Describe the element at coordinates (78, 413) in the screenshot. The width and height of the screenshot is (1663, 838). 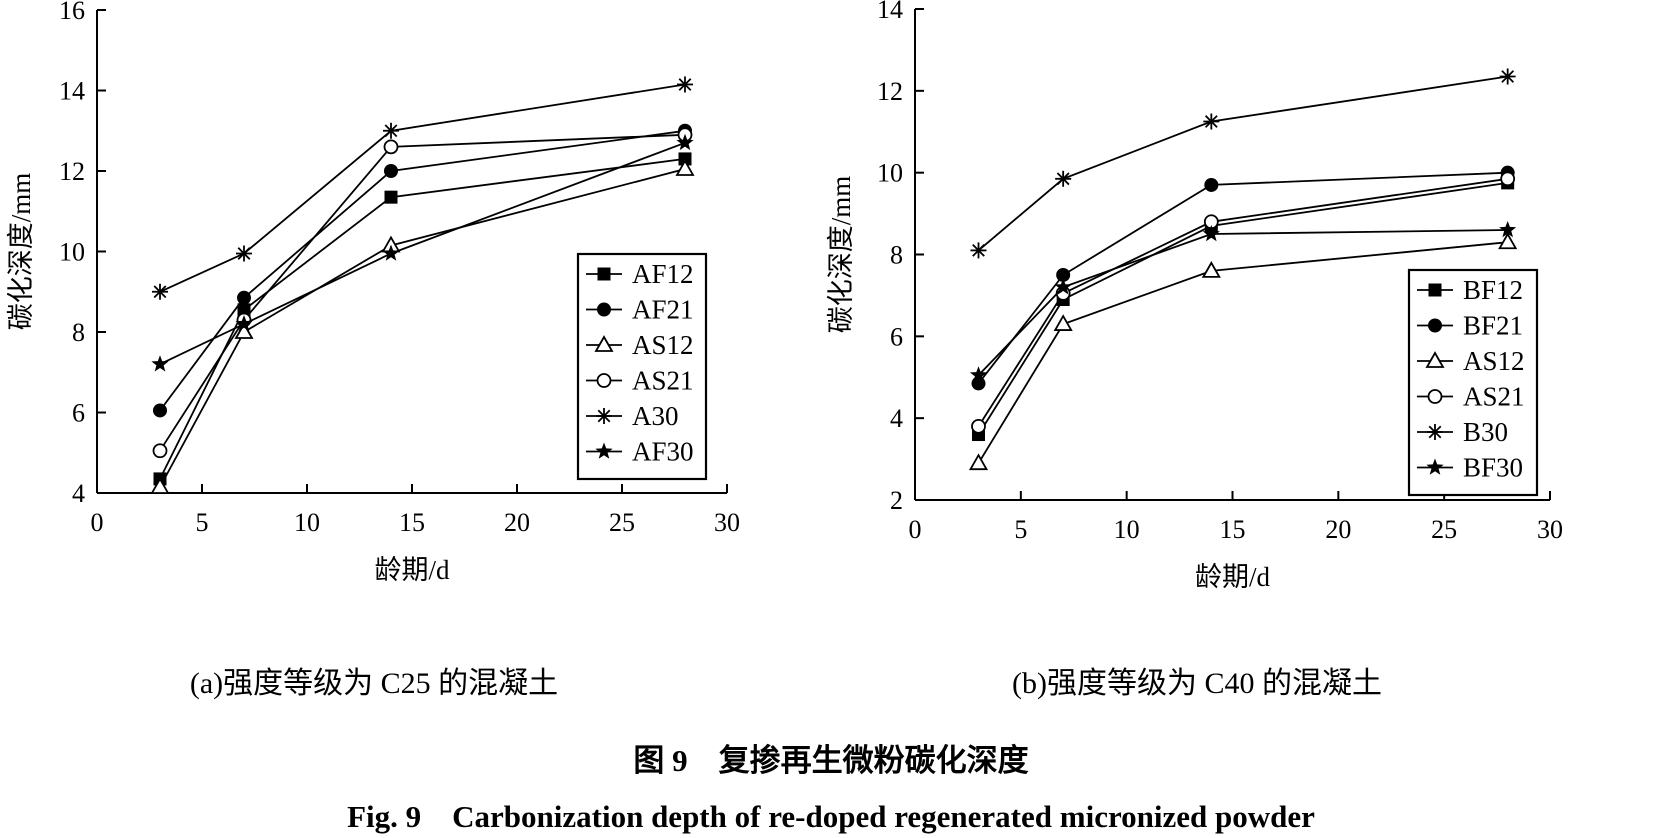
I see `y-tick-label: 6` at that location.